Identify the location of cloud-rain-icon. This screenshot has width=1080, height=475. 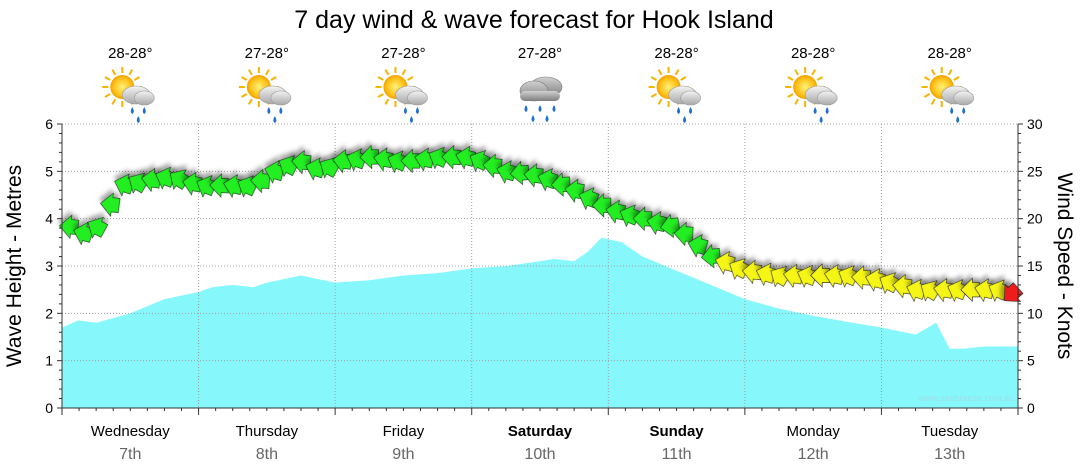
(541, 99).